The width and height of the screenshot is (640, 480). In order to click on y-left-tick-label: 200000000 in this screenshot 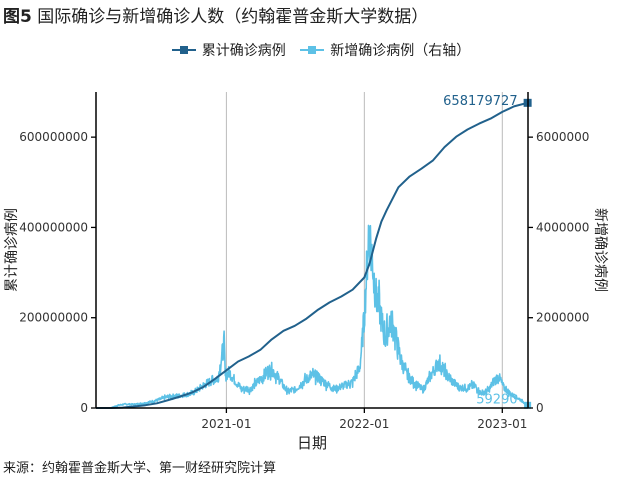, I will do `click(53, 318)`.